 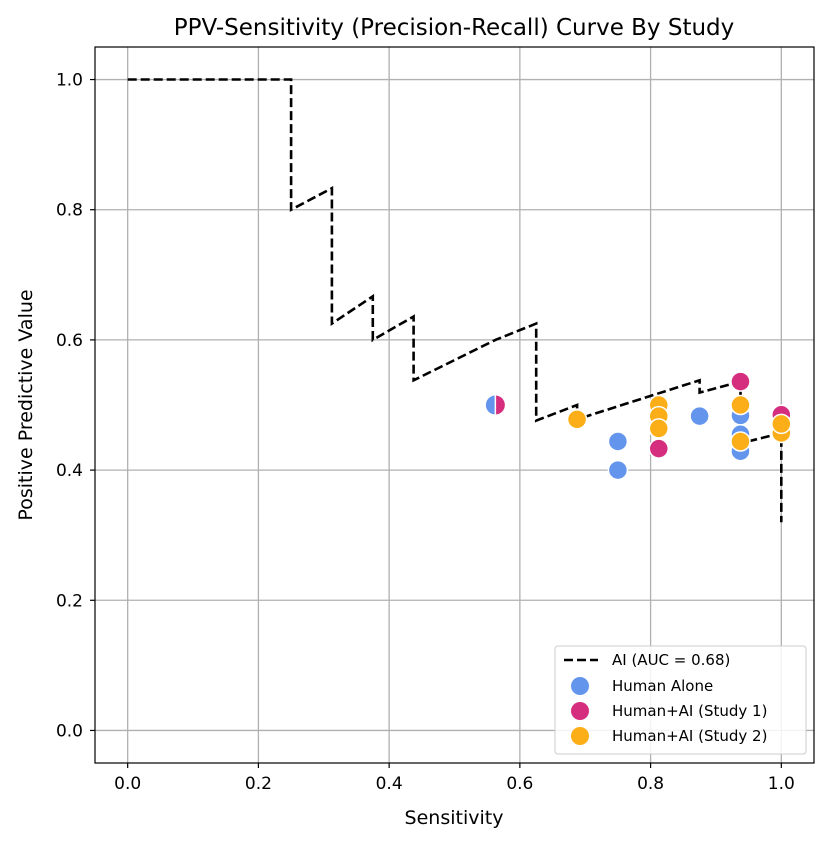 I want to click on legend-ai-label: AI (AUC = 0.68), so click(x=671, y=660).